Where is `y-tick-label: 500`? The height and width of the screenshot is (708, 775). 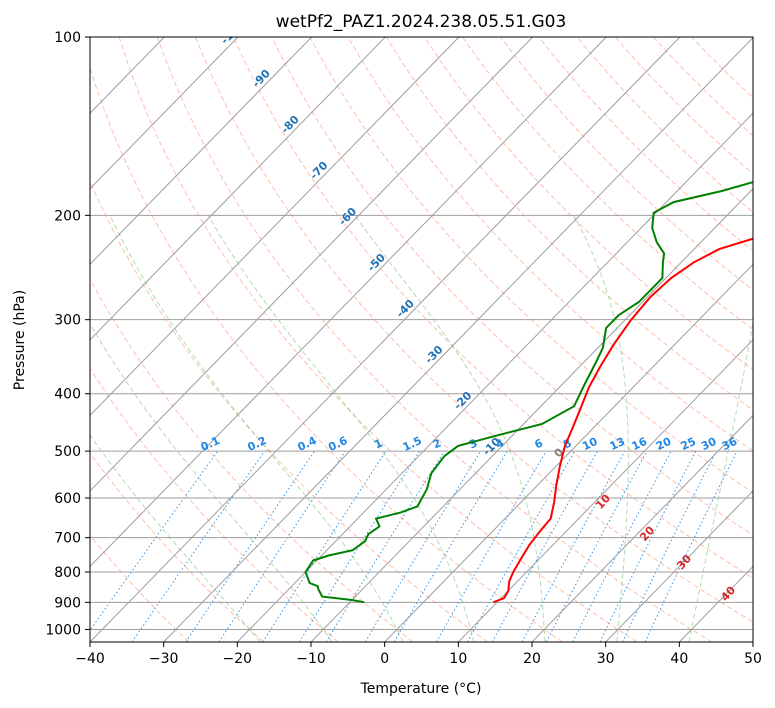 y-tick-label: 500 is located at coordinates (67, 452).